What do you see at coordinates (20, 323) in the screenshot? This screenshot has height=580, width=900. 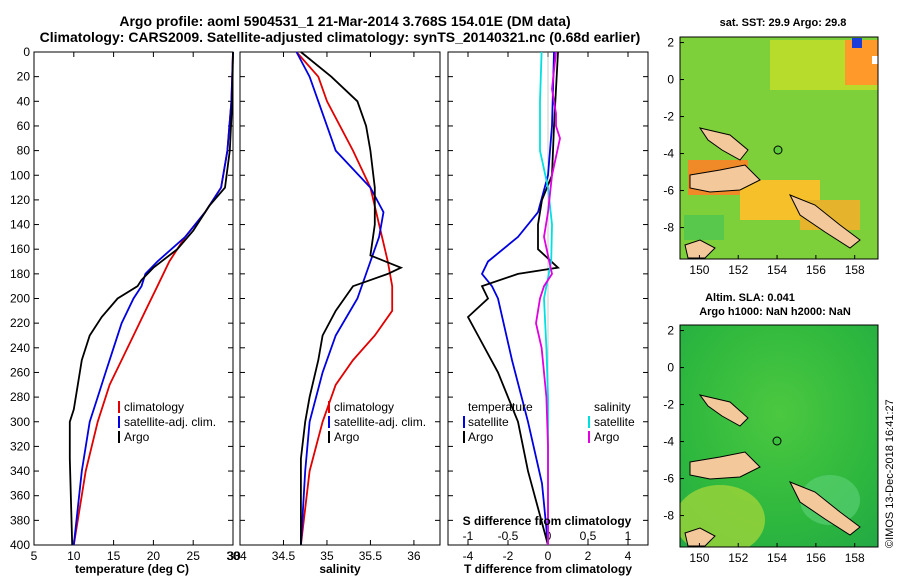 I see `y-tick-label: 220` at bounding box center [20, 323].